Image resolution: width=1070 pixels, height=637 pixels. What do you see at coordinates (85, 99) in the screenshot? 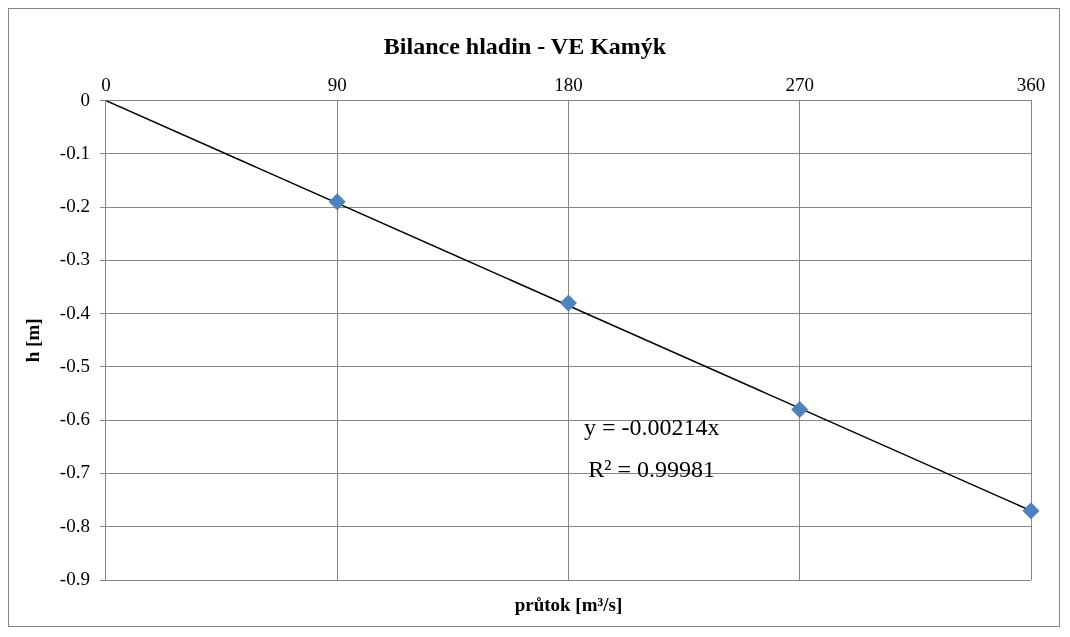
I see `y-tick-label: 0` at bounding box center [85, 99].